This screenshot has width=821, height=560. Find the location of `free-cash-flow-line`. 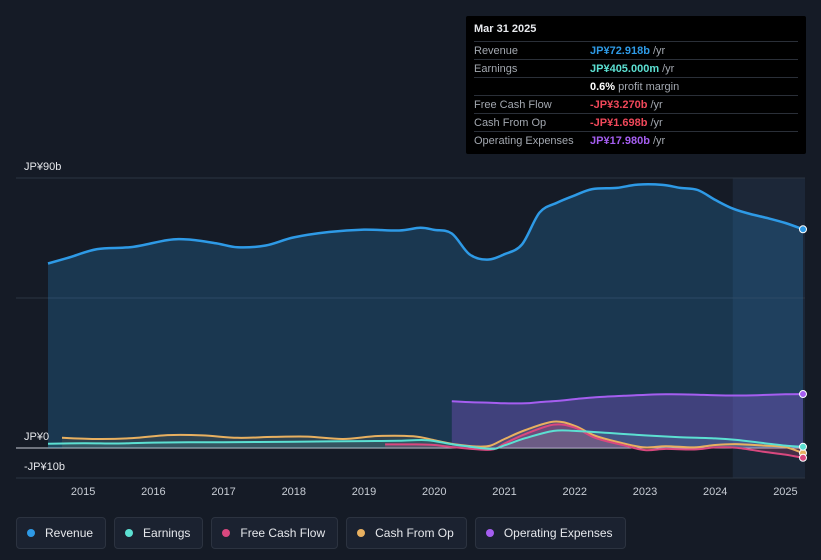

free-cash-flow-line is located at coordinates (594, 441).